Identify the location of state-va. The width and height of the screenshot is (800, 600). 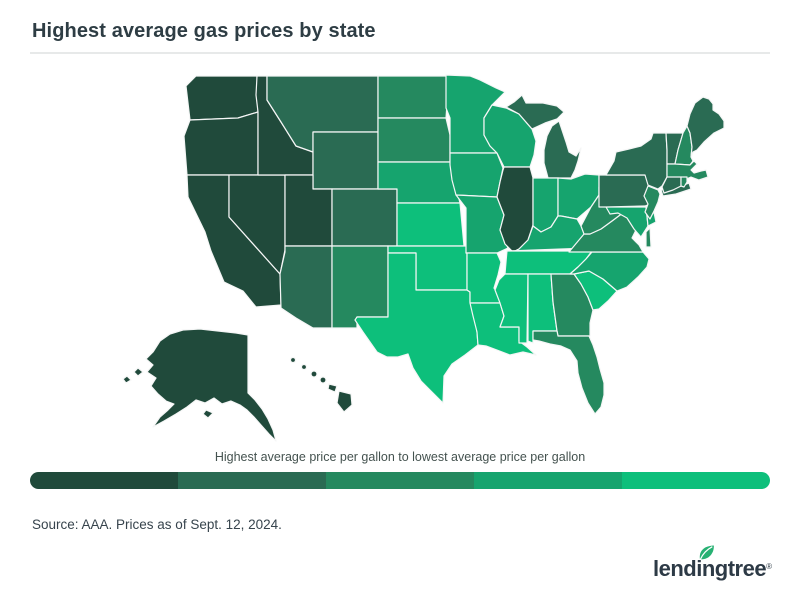
(648, 237).